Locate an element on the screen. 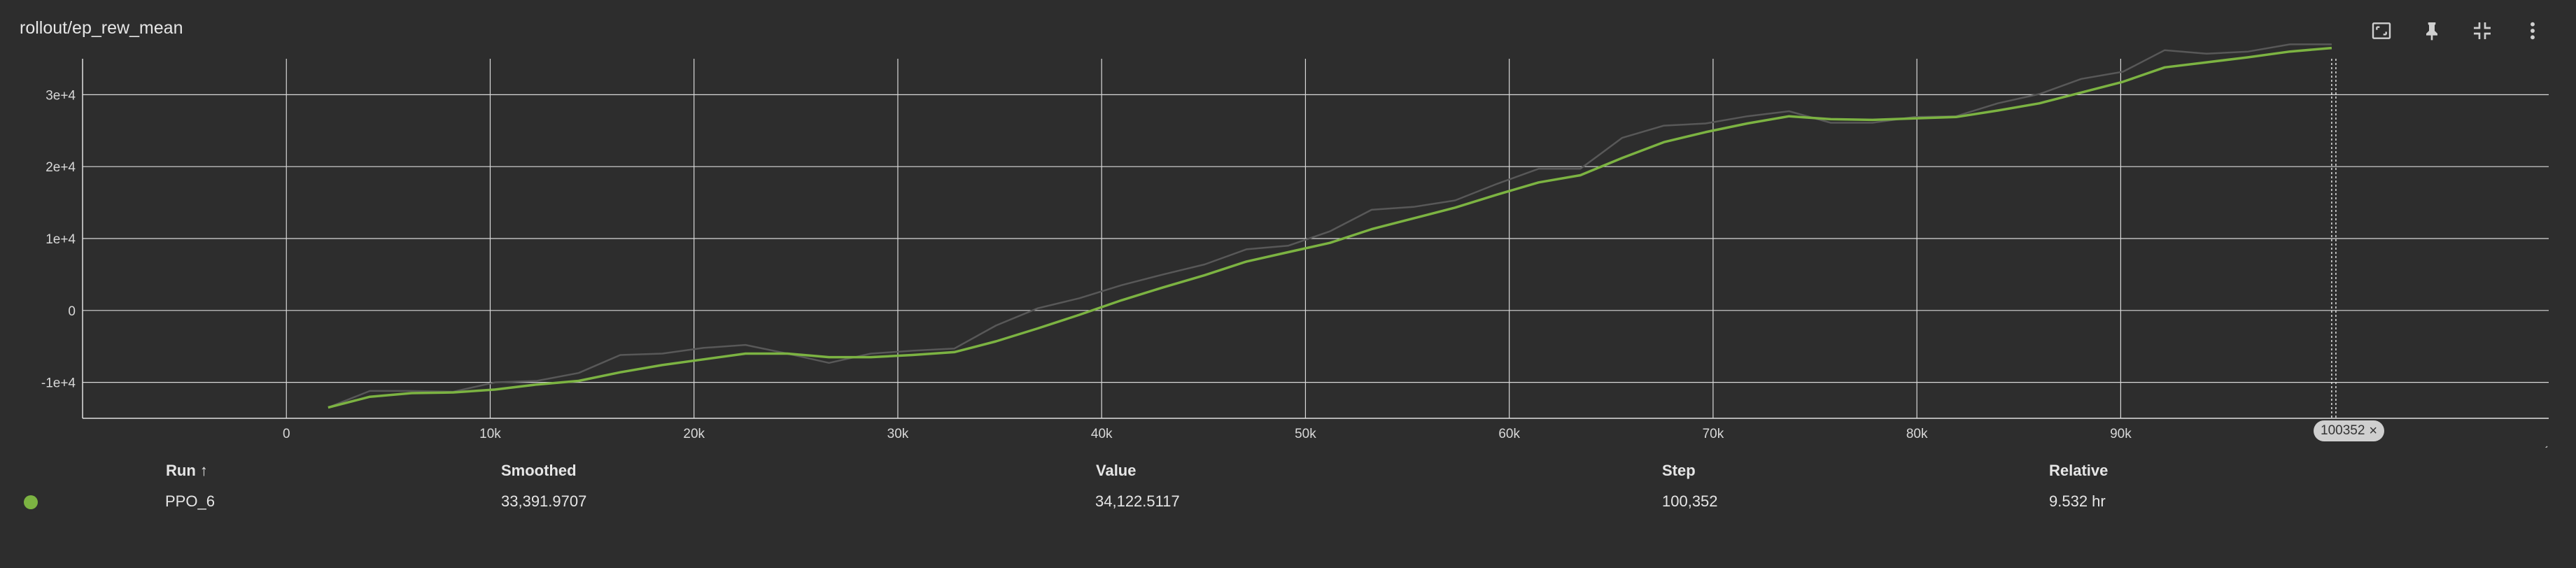 The height and width of the screenshot is (568, 2576). y-tick-label: 0 is located at coordinates (72, 312).